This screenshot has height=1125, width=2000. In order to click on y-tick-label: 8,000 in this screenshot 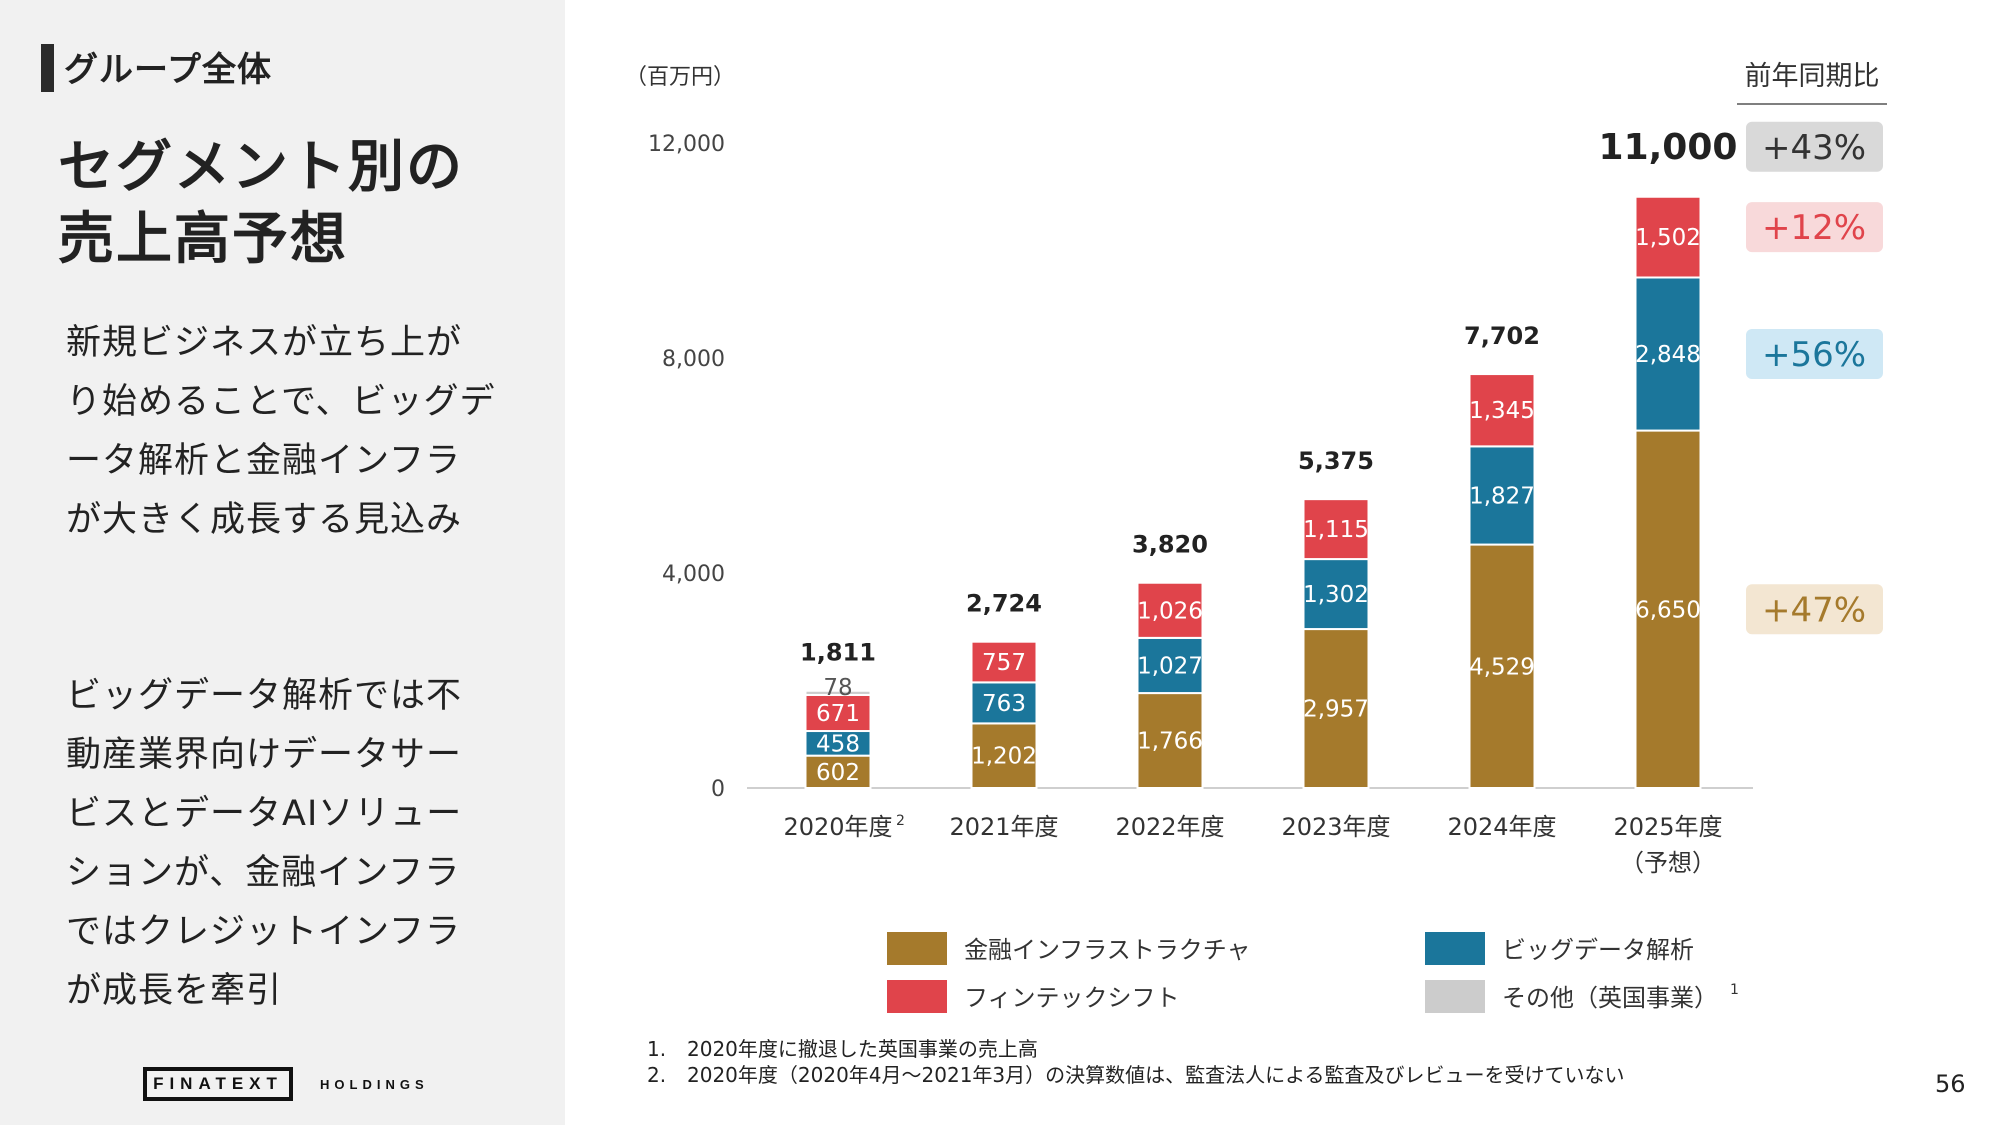, I will do `click(693, 359)`.